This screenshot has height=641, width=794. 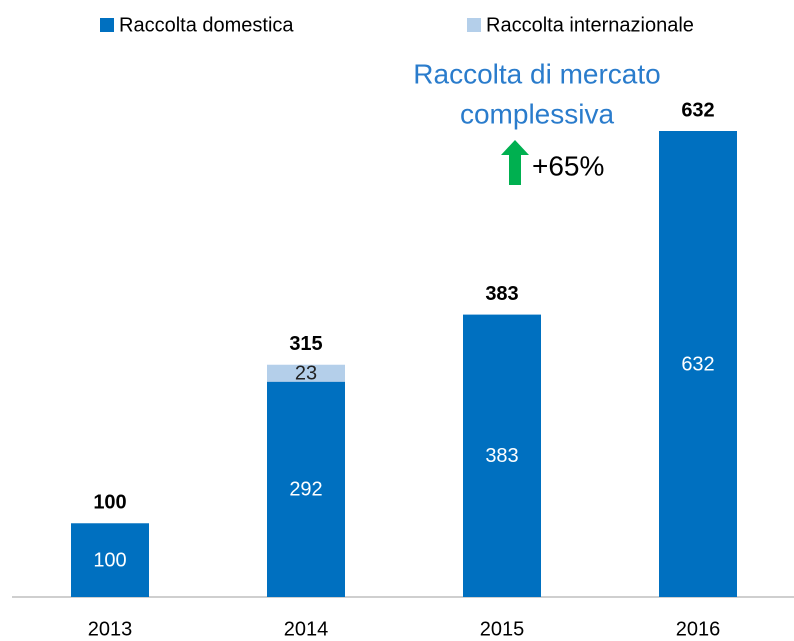 I want to click on segment-label: 292, so click(x=305, y=490).